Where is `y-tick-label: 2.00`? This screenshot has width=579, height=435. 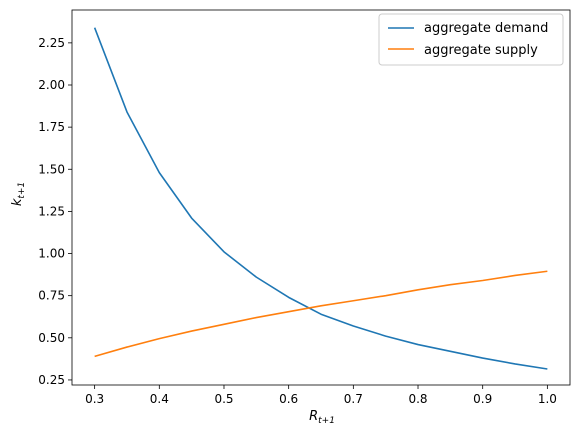
y-tick-label: 2.00 is located at coordinates (51, 85).